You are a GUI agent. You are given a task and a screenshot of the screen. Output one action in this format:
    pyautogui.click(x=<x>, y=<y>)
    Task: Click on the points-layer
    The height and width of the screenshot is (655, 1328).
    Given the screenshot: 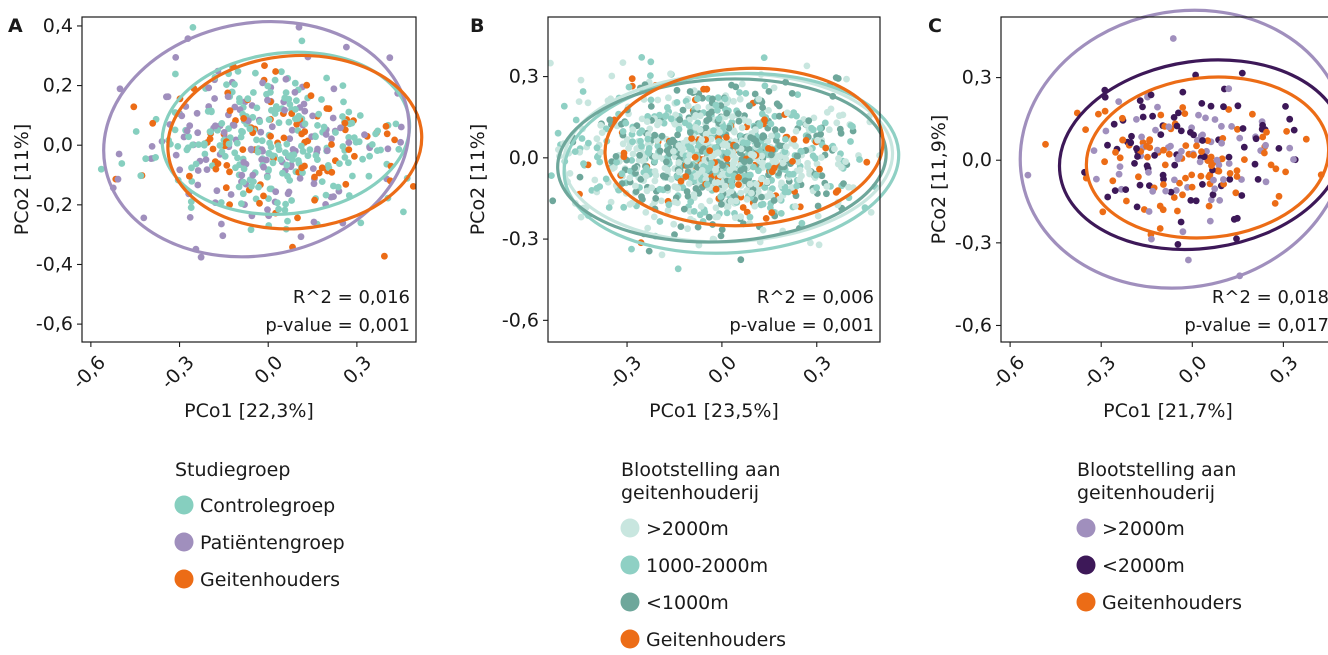 What is the action you would take?
    pyautogui.click(x=1174, y=157)
    